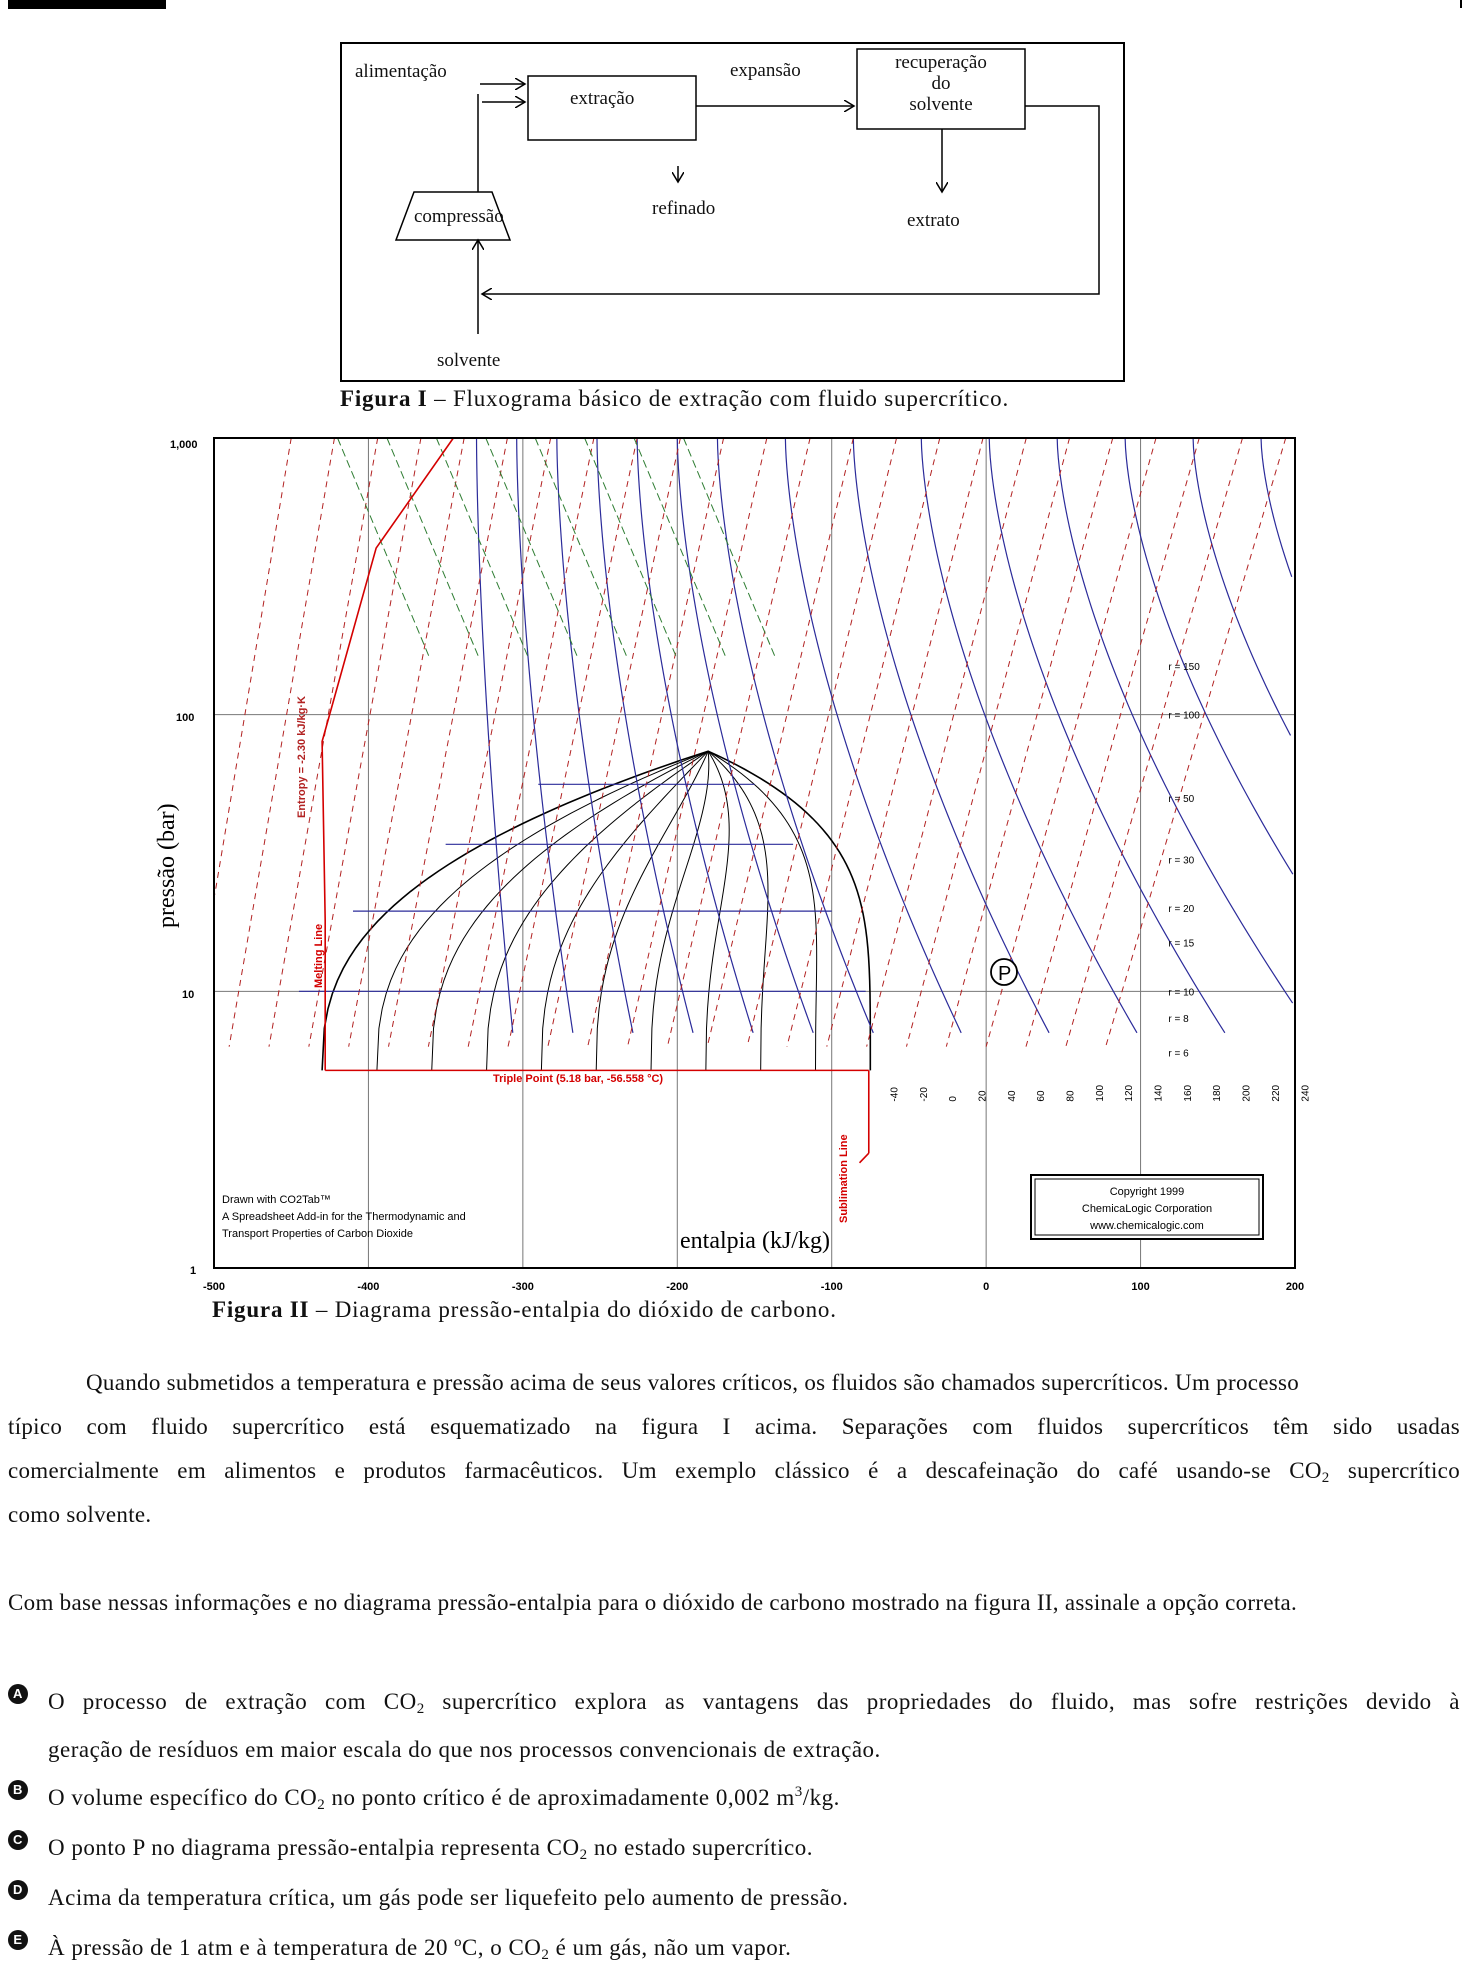  I want to click on x-tick-label: -400, so click(368, 1287).